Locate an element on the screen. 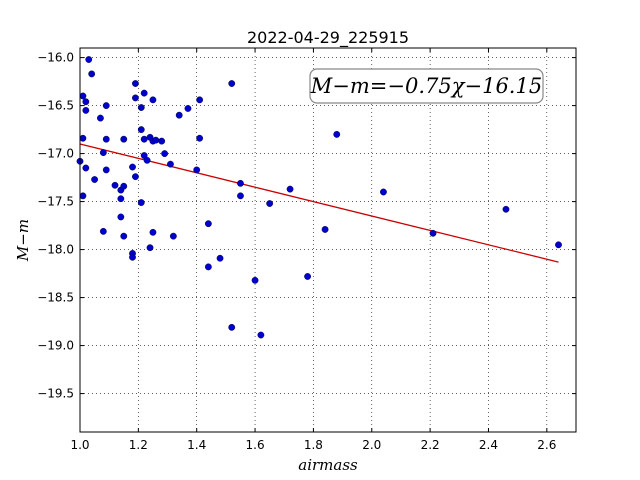 The image size is (640, 480). fit-equation-annotation: M−m=−0.75χ−16.15 is located at coordinates (426, 86).